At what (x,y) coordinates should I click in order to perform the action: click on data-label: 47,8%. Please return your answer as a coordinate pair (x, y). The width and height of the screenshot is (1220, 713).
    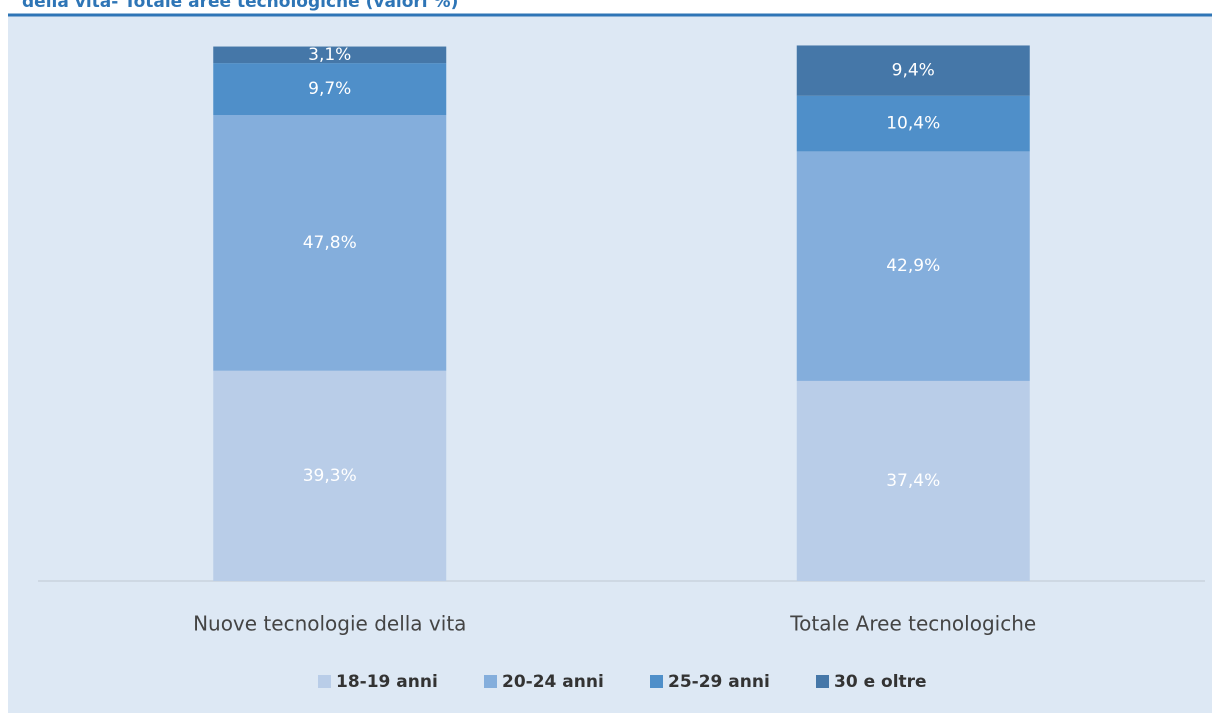
    Looking at the image, I should click on (330, 243).